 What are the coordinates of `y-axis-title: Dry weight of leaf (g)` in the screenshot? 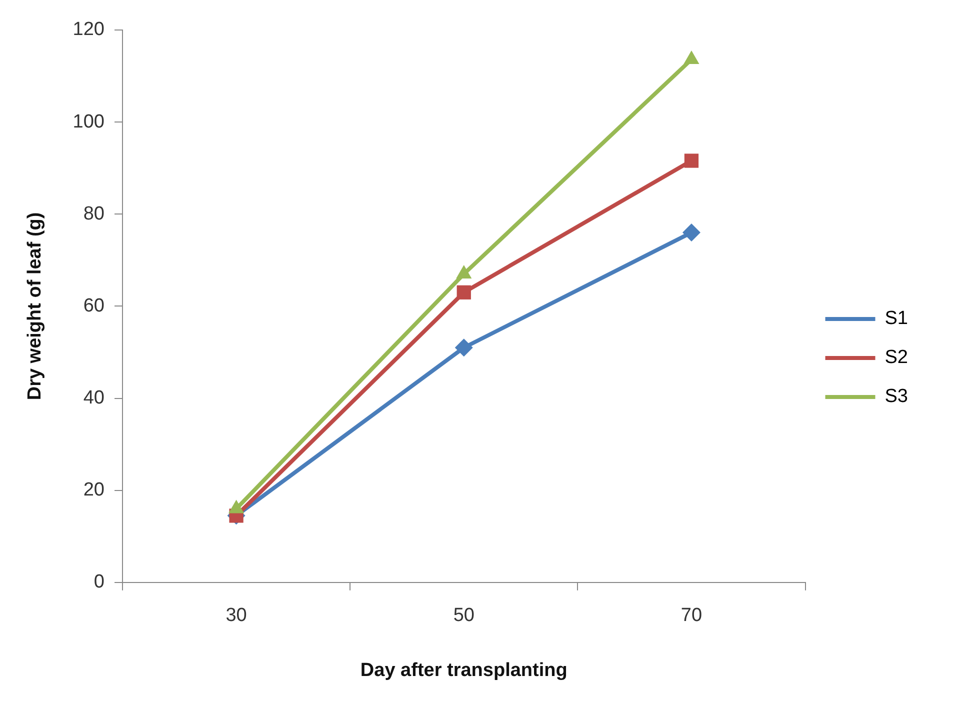 It's located at (35, 306).